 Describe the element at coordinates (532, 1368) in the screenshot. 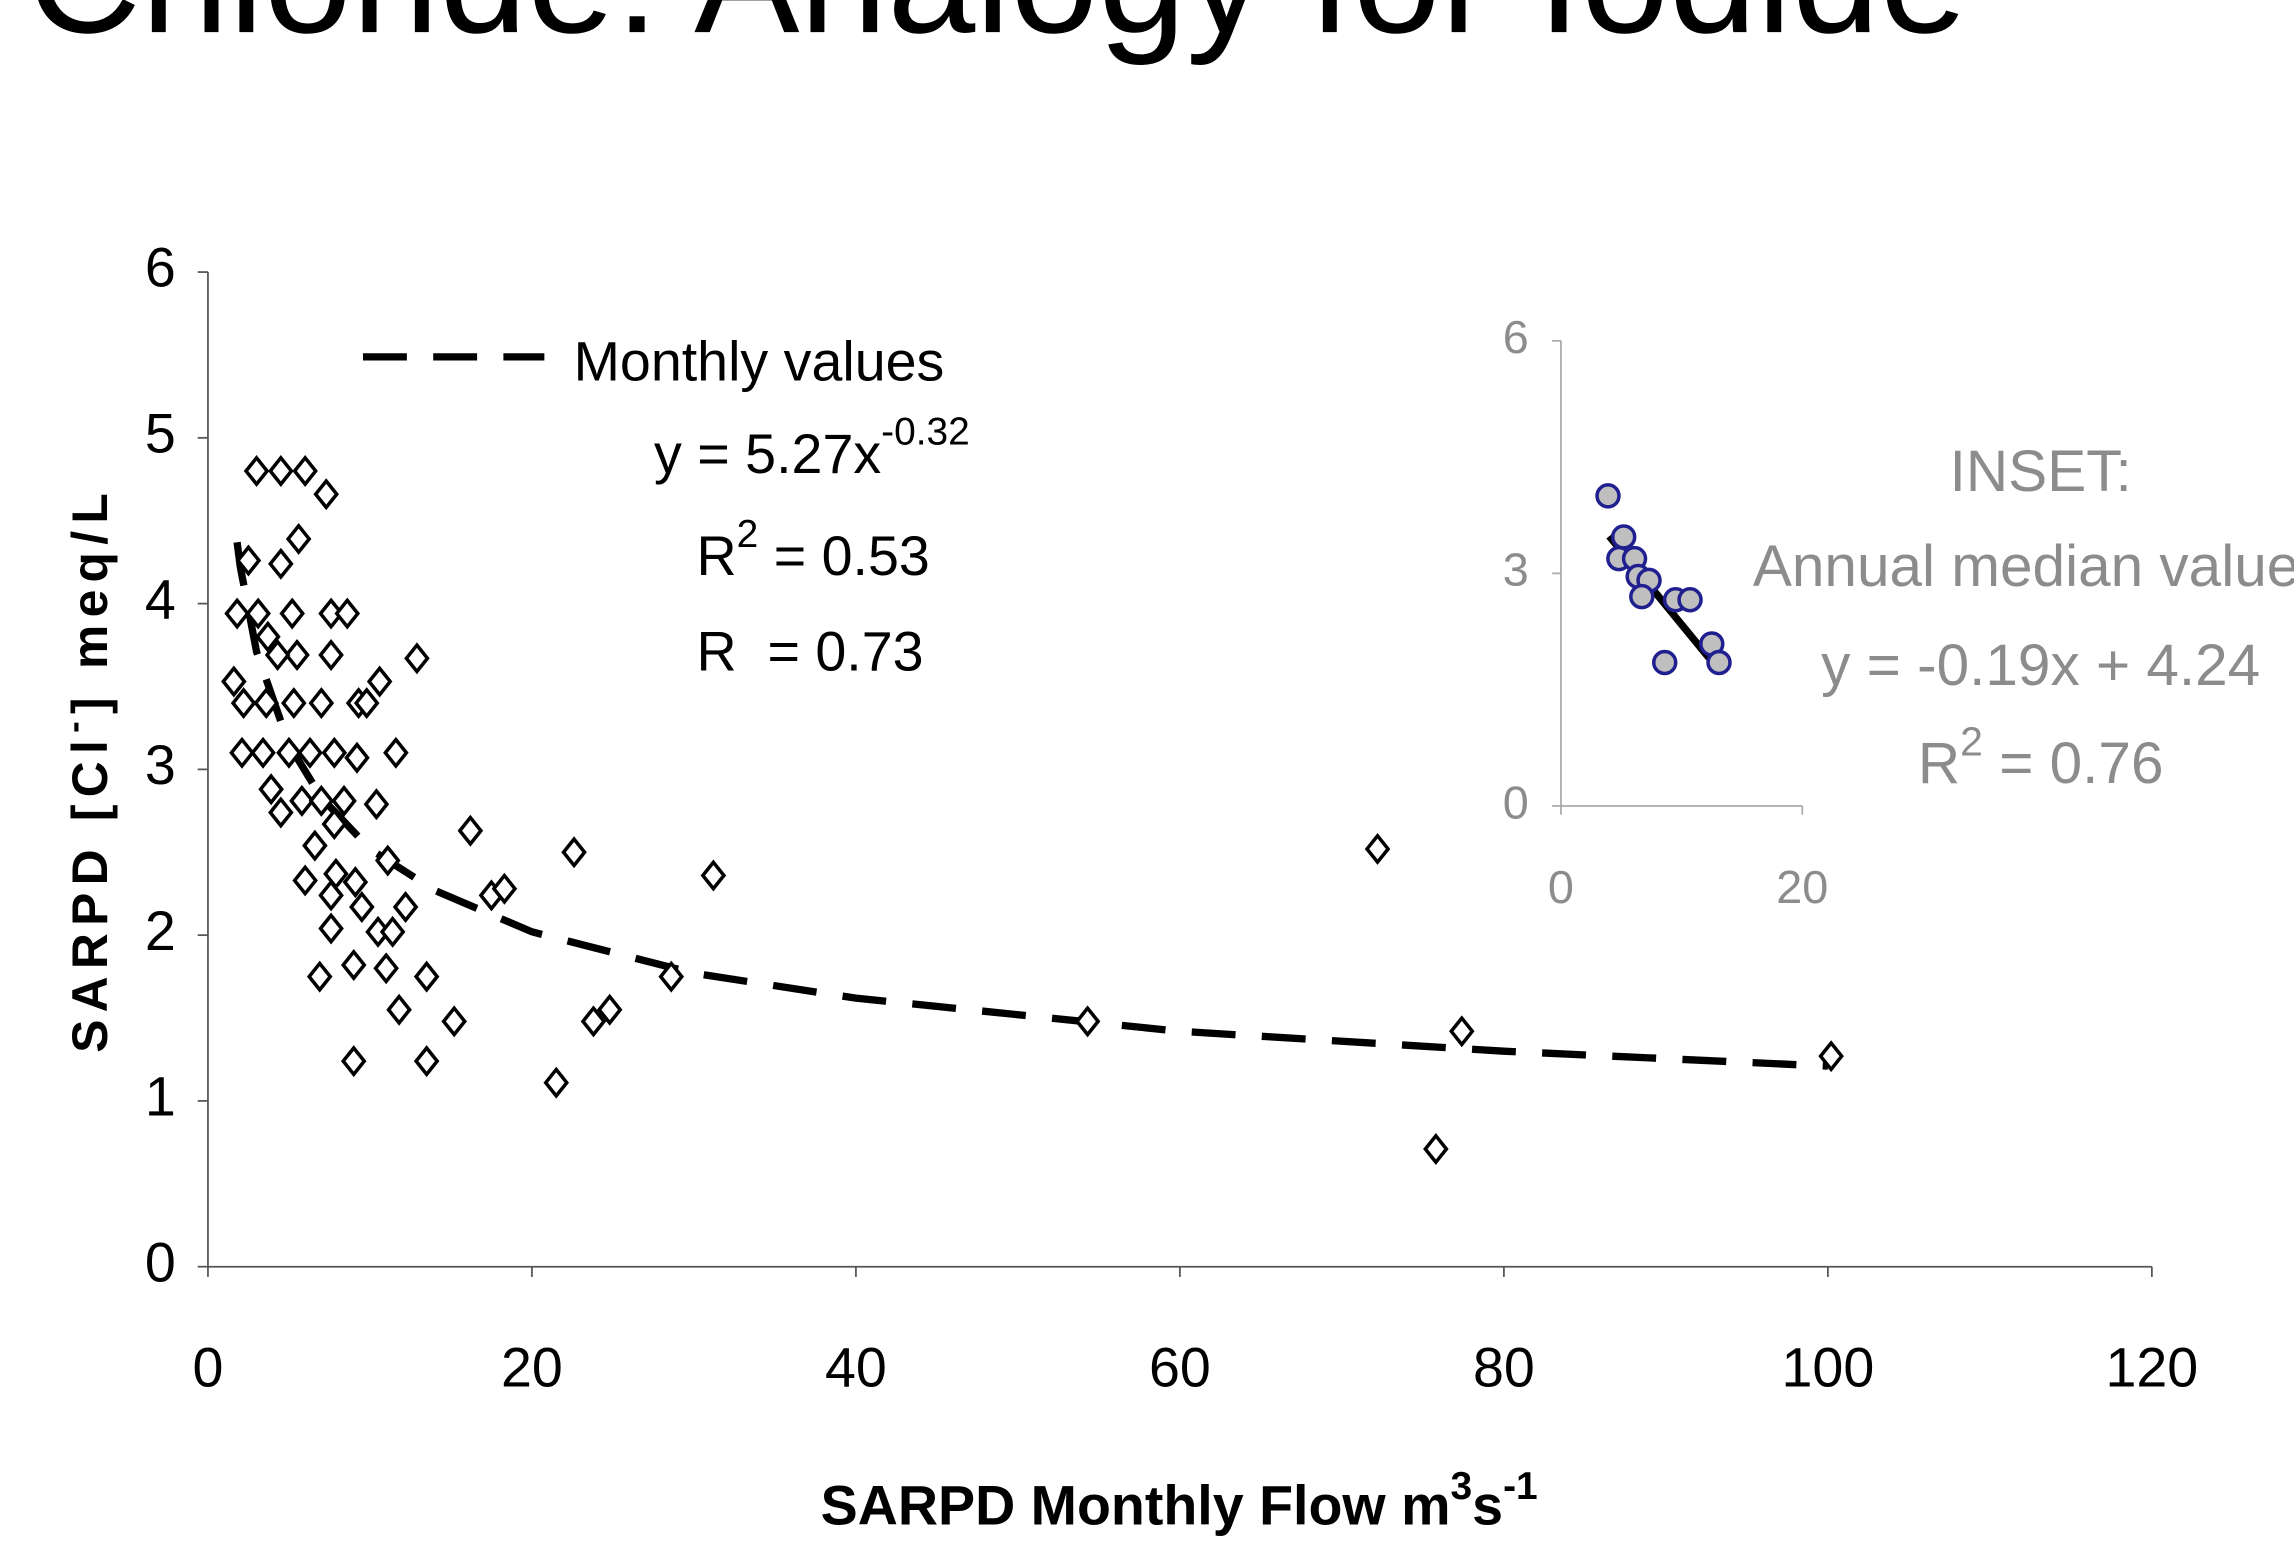

I see `x-tick-label: 20` at that location.